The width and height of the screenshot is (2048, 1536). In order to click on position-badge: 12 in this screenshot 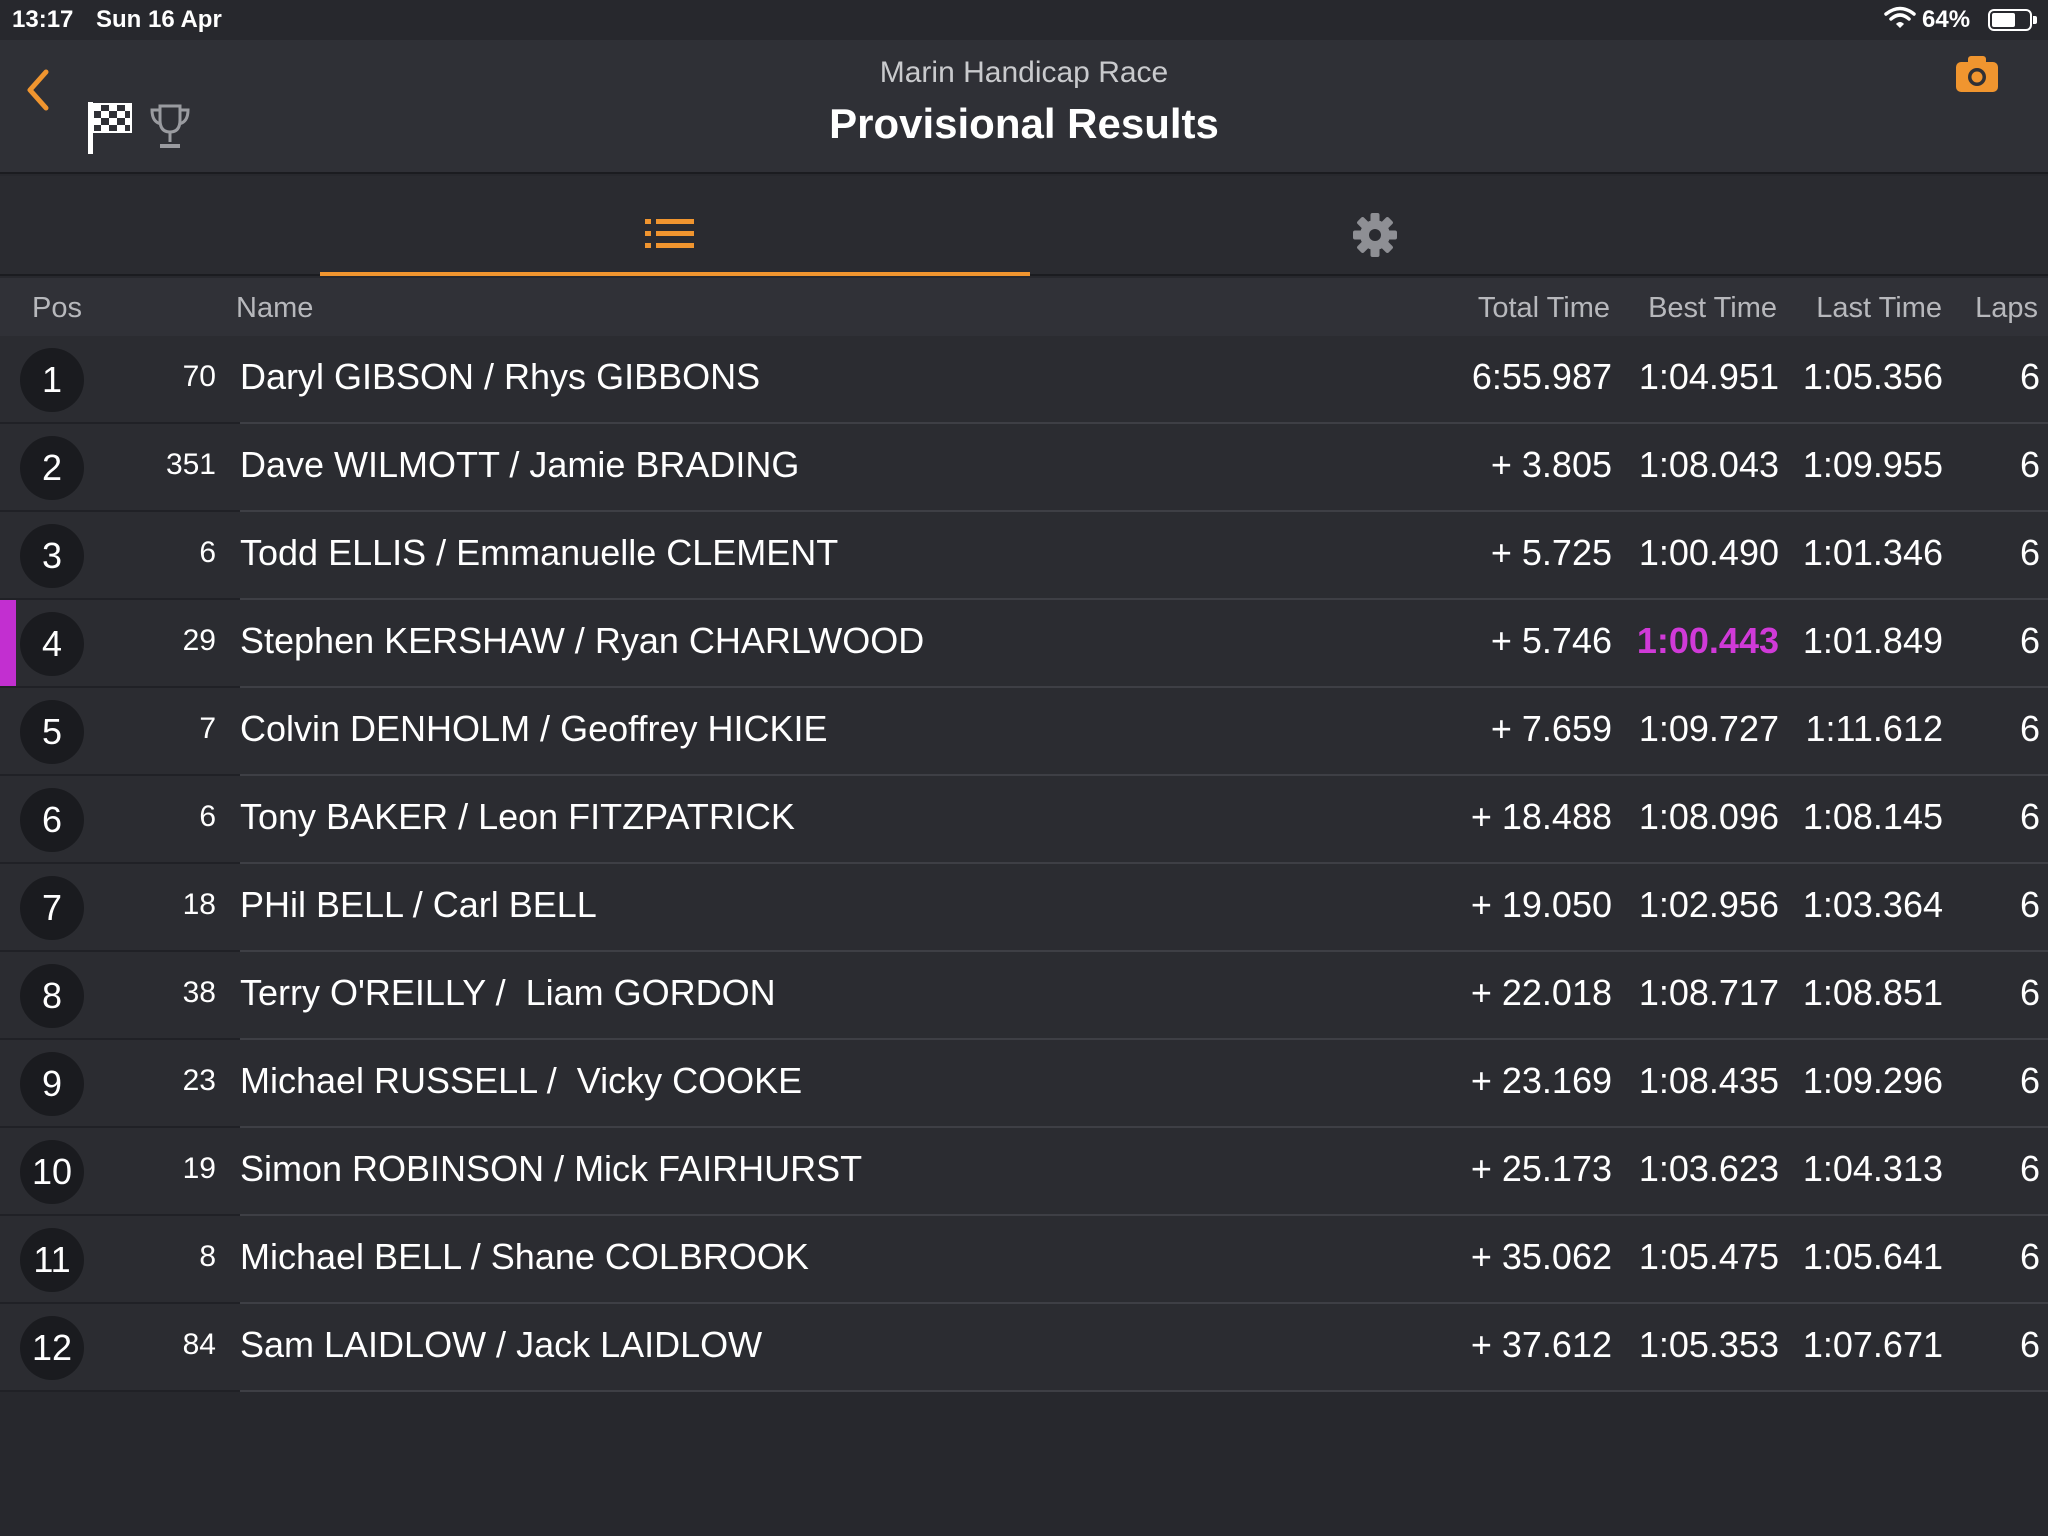, I will do `click(52, 1348)`.